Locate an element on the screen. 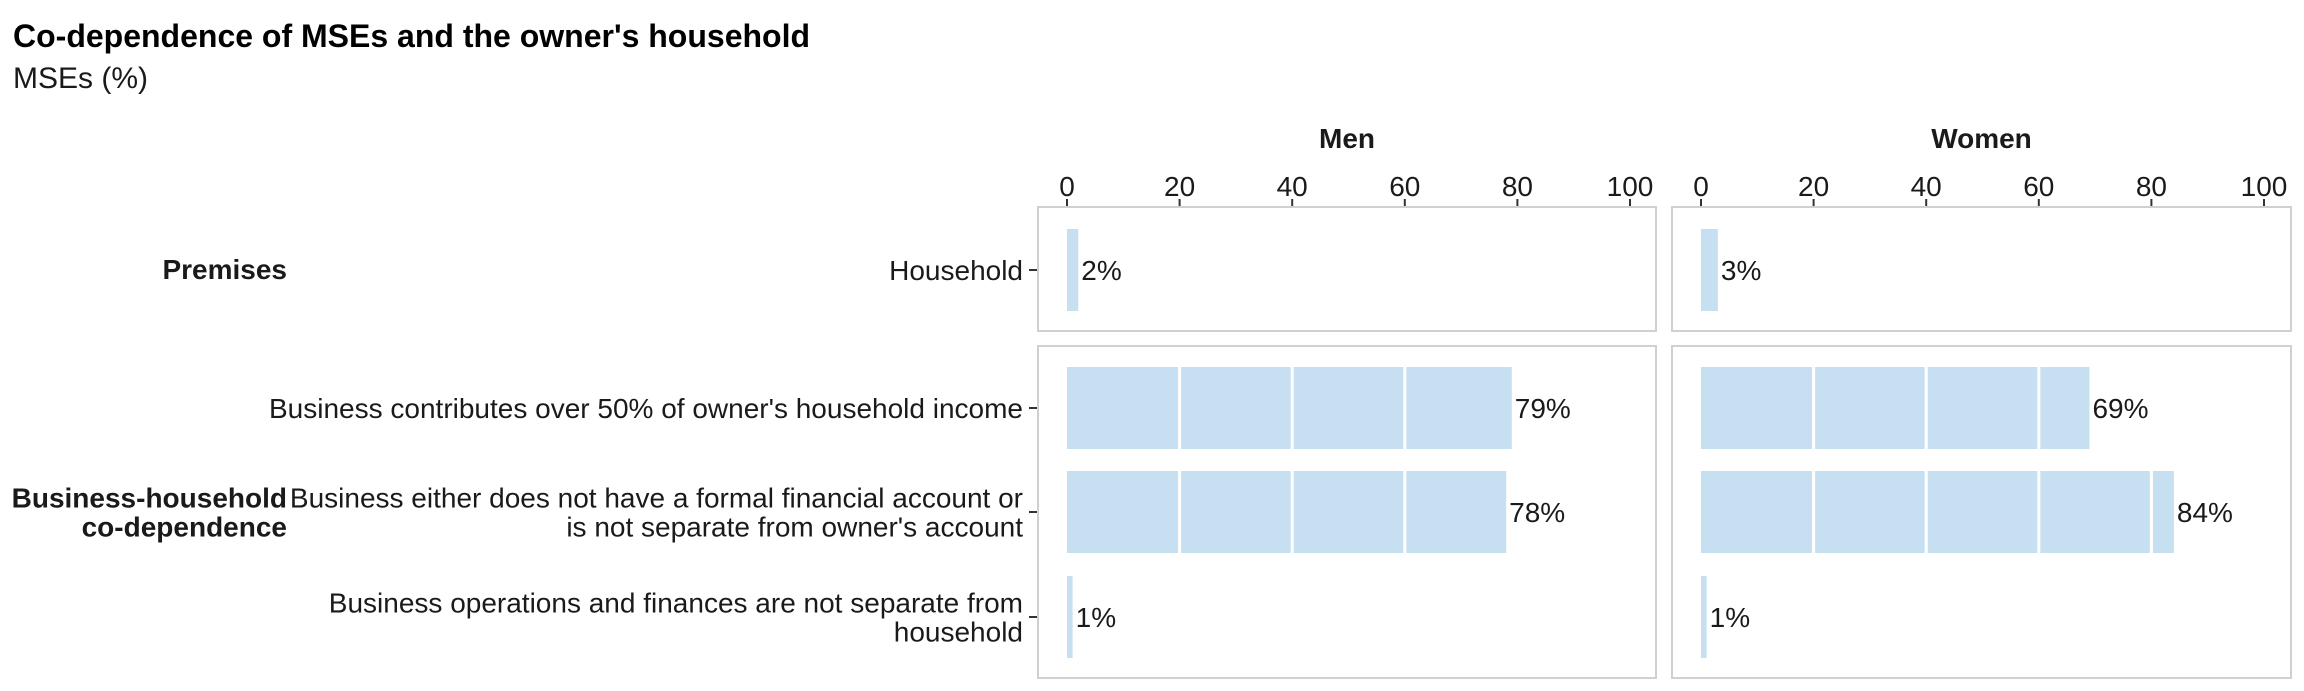  group-label: co-dependence is located at coordinates (184, 527).